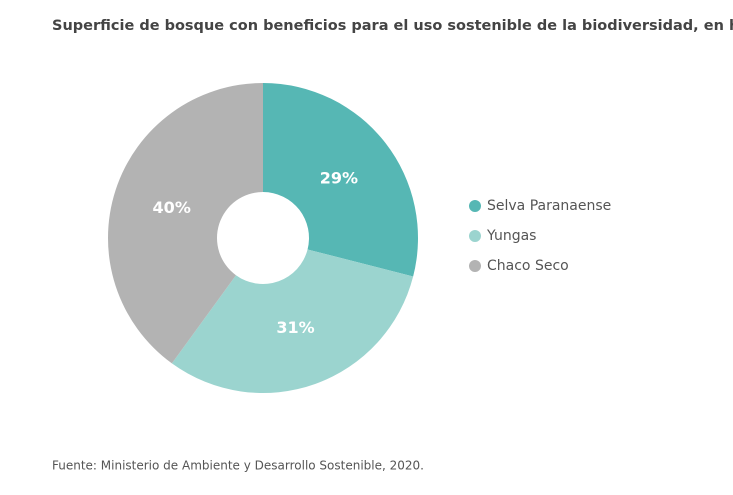 The image size is (733, 495). What do you see at coordinates (549, 206) in the screenshot?
I see `legend-label: Selva Paranaense` at bounding box center [549, 206].